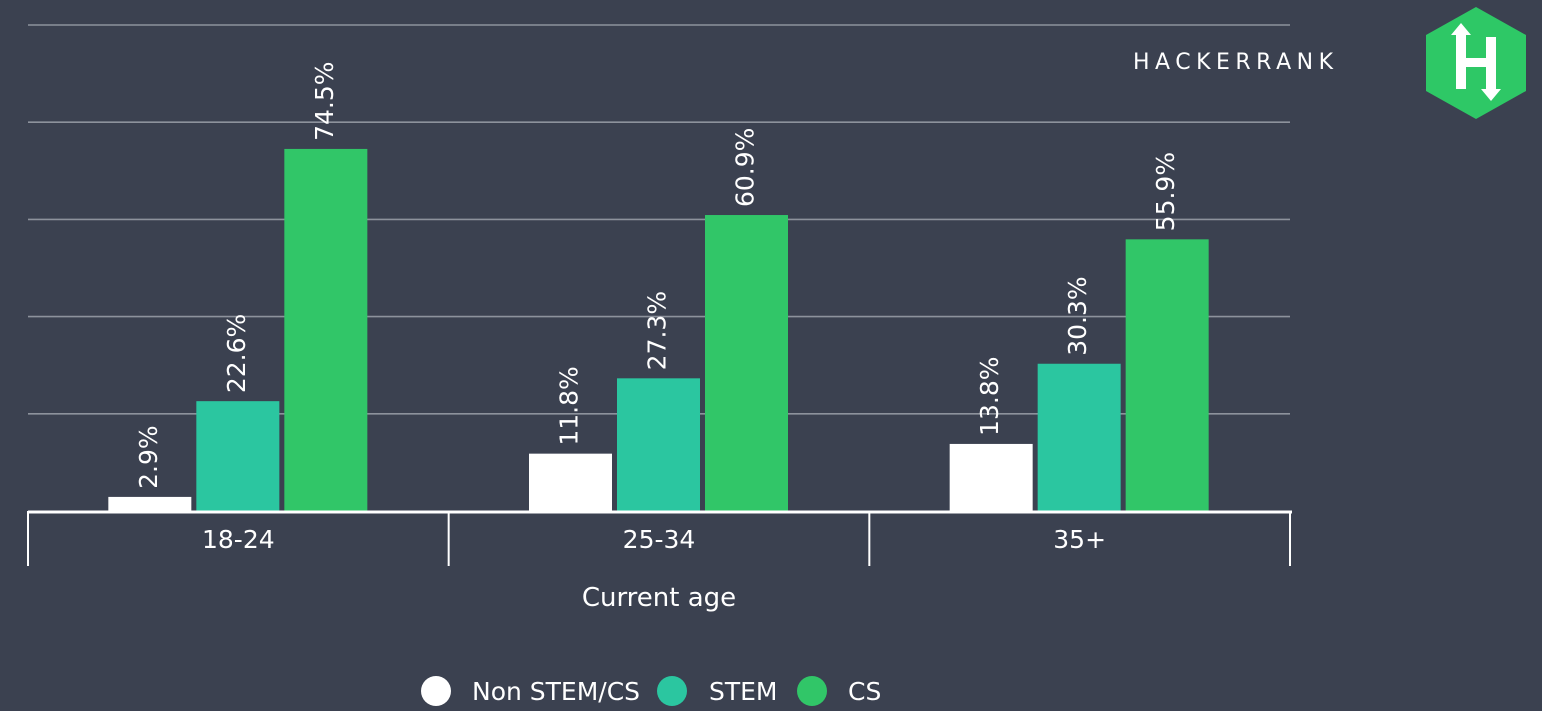 The height and width of the screenshot is (711, 1542). I want to click on x-axis: 18-24 25-34 35+, so click(659, 538).